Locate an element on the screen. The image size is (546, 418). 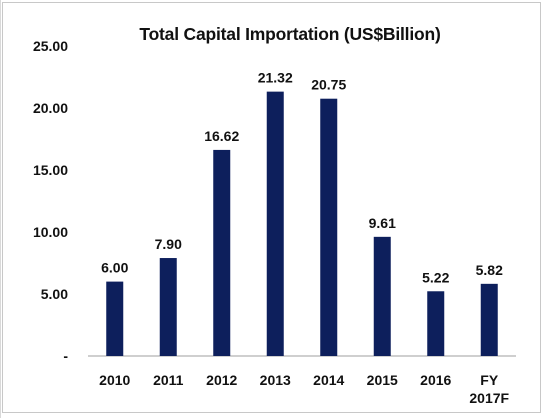
y-tick-label: - is located at coordinates (65, 356).